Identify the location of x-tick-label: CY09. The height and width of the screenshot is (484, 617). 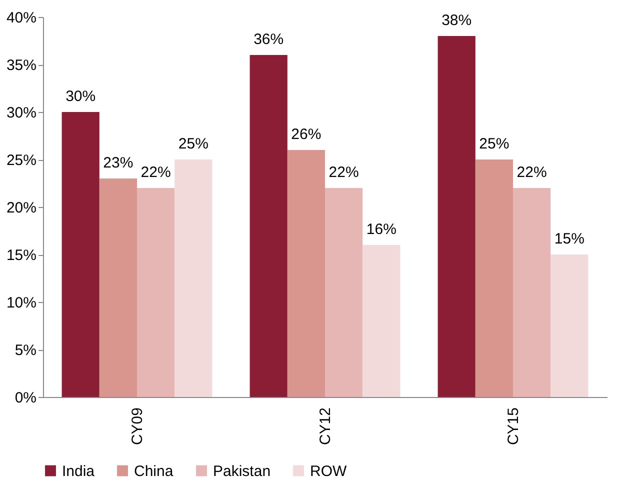
(137, 427).